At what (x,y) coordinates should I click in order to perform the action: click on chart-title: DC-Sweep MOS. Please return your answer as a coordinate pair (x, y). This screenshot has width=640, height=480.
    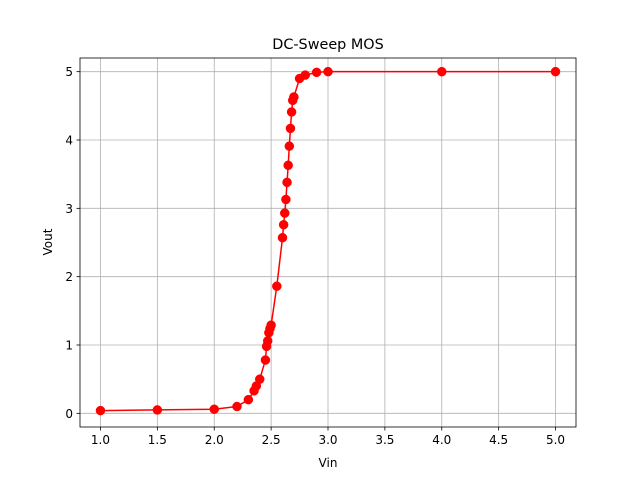
    Looking at the image, I should click on (328, 45).